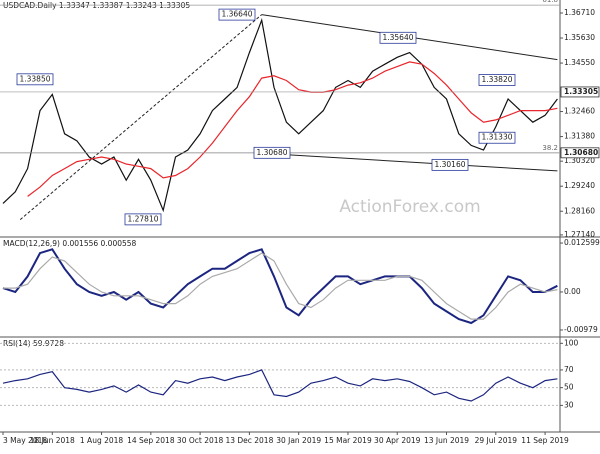 The width and height of the screenshot is (600, 454). Describe the element at coordinates (397, 440) in the screenshot. I see `x-tick-label: 30 Apr 2019` at that location.